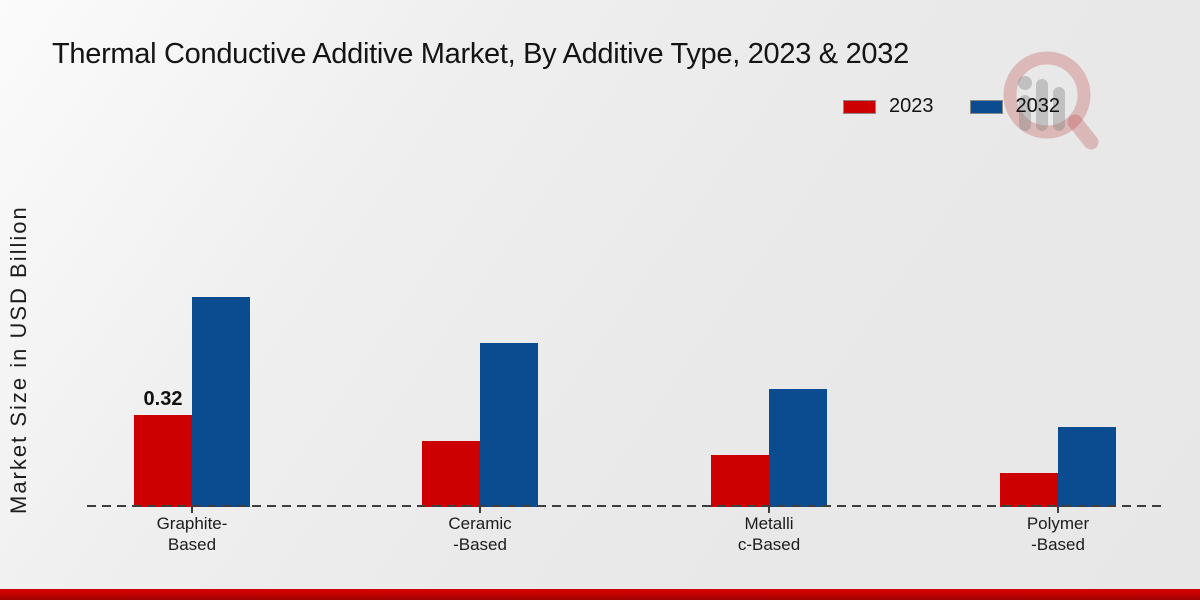  What do you see at coordinates (192, 534) in the screenshot?
I see `category-label-graphite-based: Graphite- Based` at bounding box center [192, 534].